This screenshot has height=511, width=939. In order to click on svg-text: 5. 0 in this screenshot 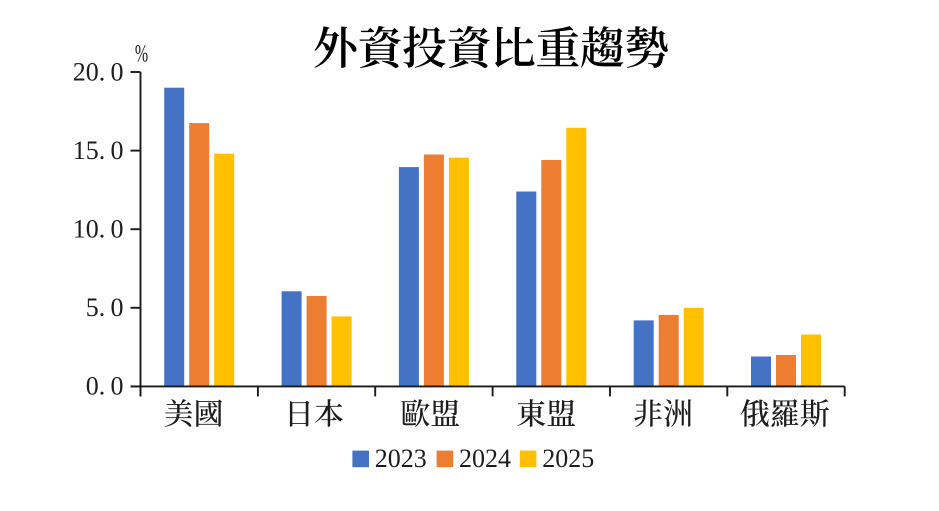, I will do `click(105, 307)`.